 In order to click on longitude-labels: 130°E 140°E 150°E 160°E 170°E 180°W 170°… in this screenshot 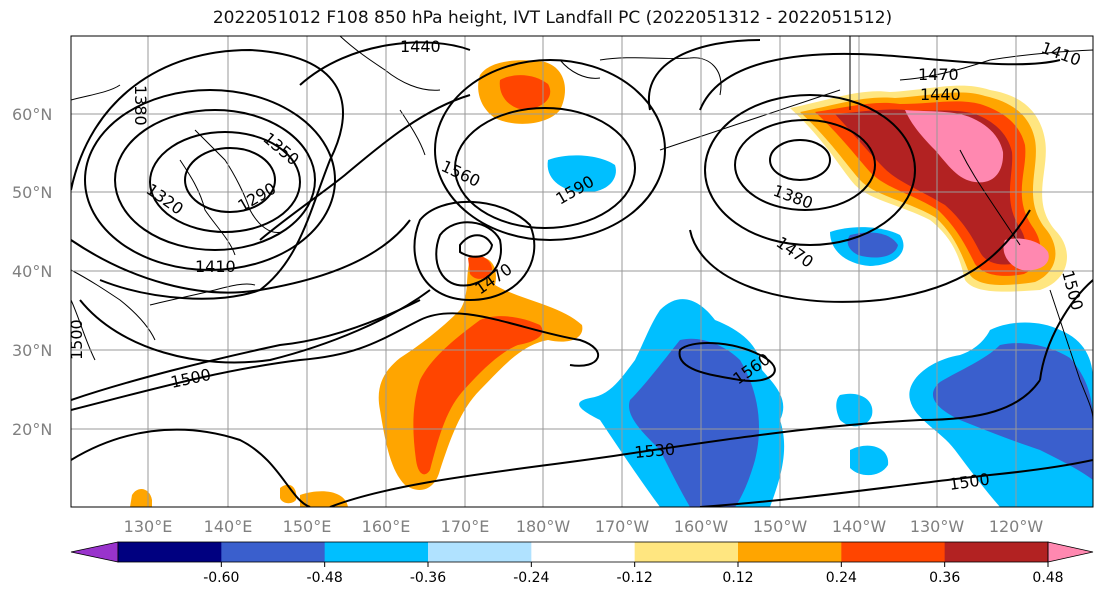, I will do `click(584, 526)`.